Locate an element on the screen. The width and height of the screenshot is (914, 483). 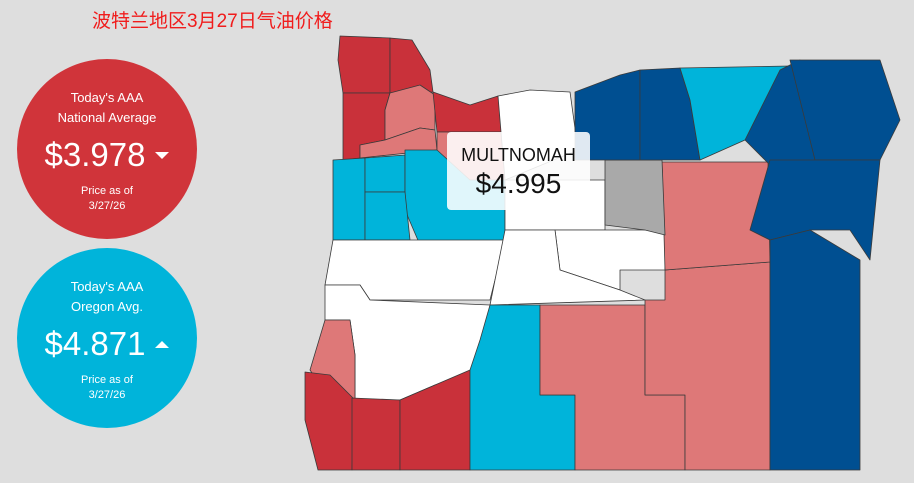
county-clatsop is located at coordinates (364, 64).